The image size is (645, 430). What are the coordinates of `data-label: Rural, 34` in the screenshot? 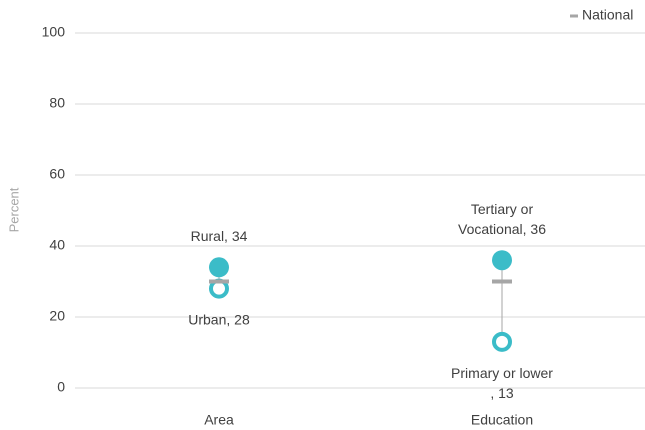 It's located at (219, 236).